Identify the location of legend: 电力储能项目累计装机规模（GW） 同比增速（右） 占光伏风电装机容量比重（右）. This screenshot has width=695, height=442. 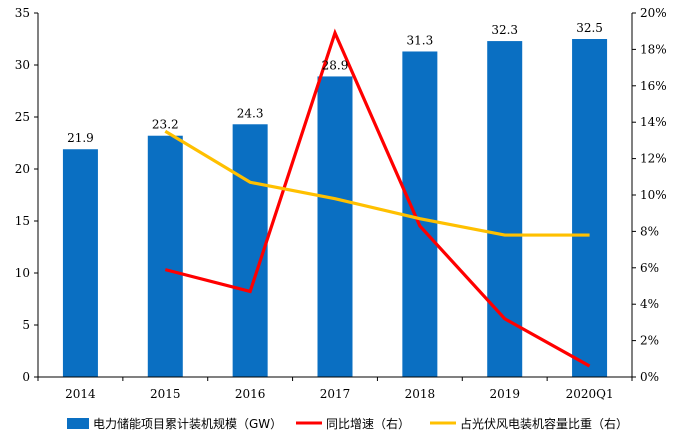
(347, 423).